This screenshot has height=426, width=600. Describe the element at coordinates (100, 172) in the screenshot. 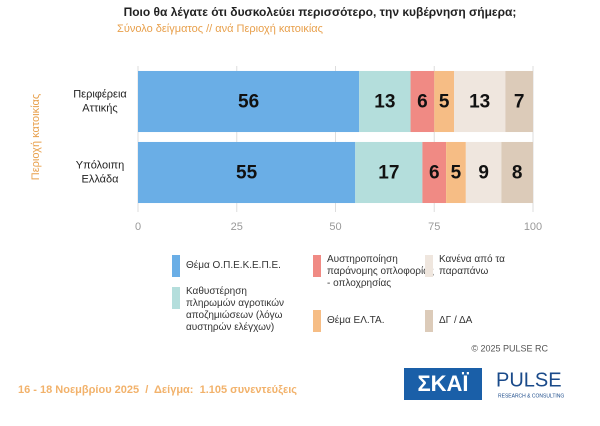

I see `y-tick-label: Υπόλοιπη Ελλάδα` at that location.